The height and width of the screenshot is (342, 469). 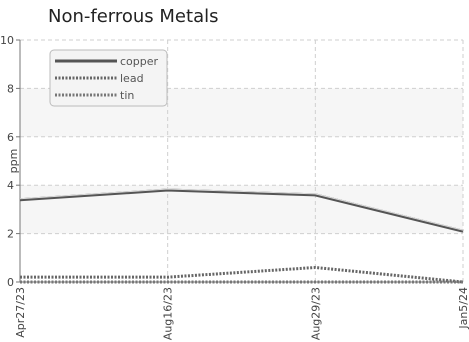 What do you see at coordinates (13, 161) in the screenshot?
I see `y-axis-title: ppm` at bounding box center [13, 161].